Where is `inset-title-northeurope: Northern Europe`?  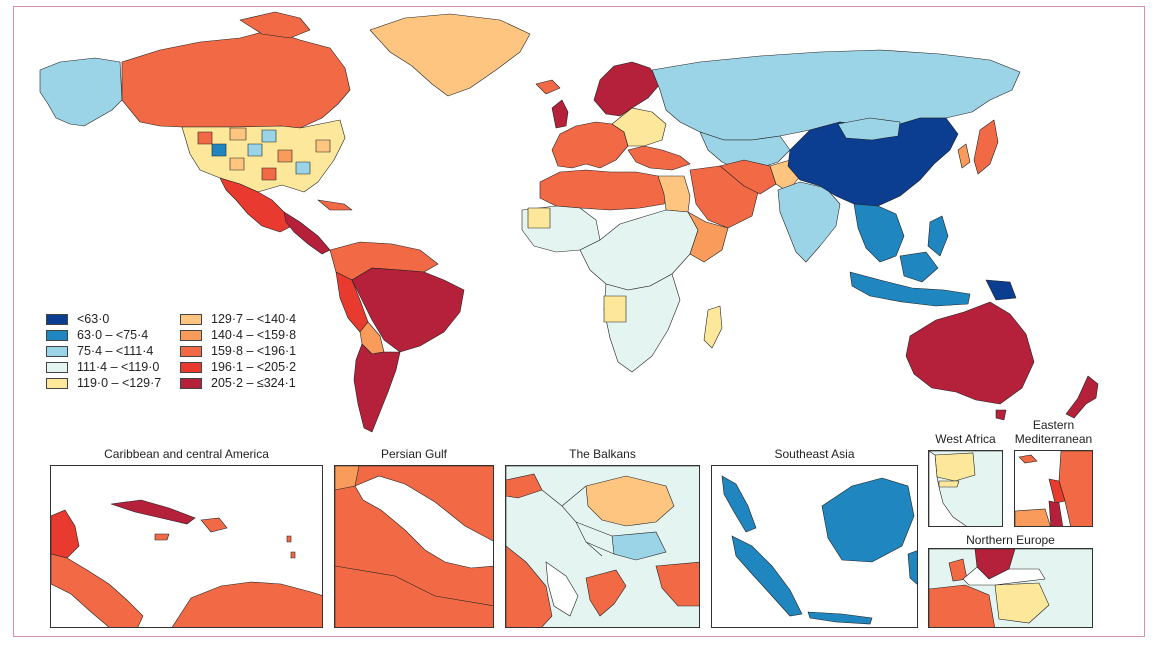 inset-title-northeurope: Northern Europe is located at coordinates (1010, 540).